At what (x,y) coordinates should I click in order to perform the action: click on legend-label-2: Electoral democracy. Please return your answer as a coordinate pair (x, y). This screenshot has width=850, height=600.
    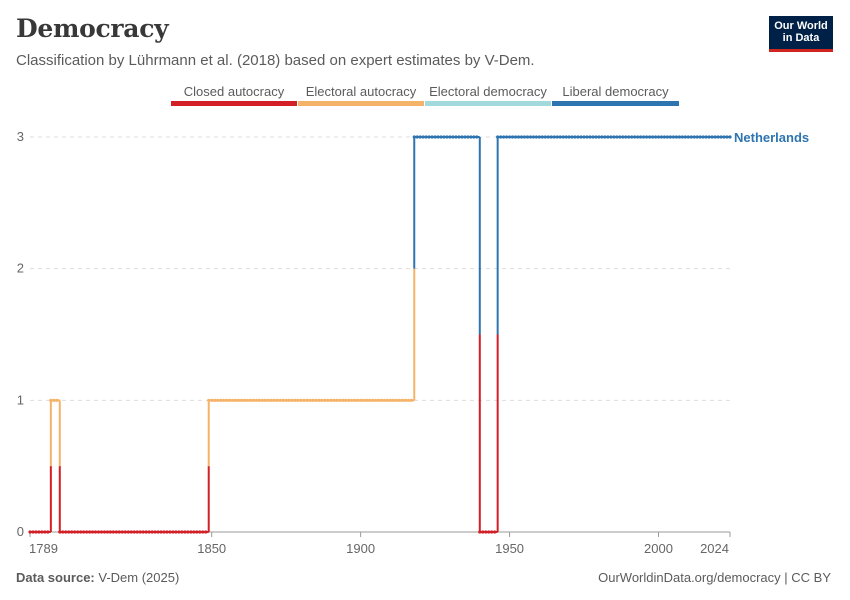
    Looking at the image, I should click on (488, 91).